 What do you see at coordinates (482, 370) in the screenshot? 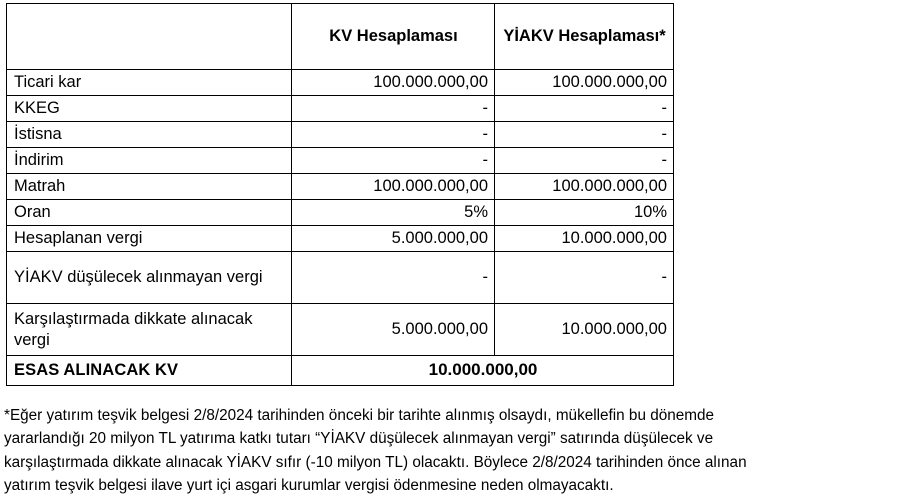
I see `cell-esas-alinacak-kv-value: 10.000.000,00` at bounding box center [482, 370].